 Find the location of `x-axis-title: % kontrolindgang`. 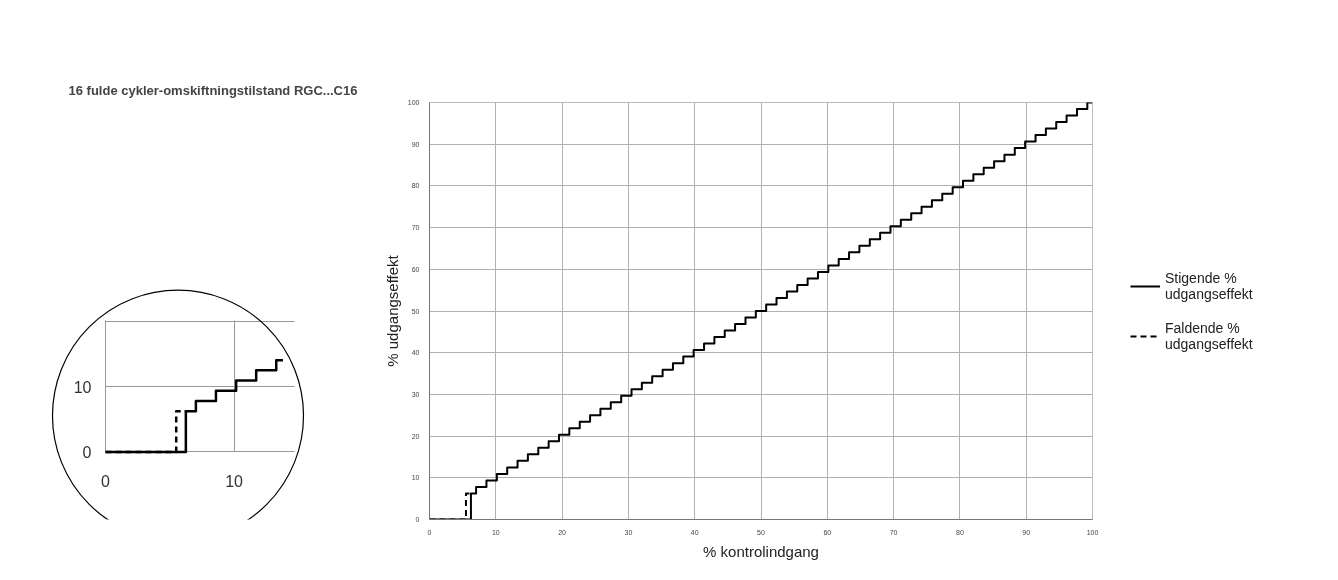

x-axis-title: % kontrolindgang is located at coordinates (761, 551).